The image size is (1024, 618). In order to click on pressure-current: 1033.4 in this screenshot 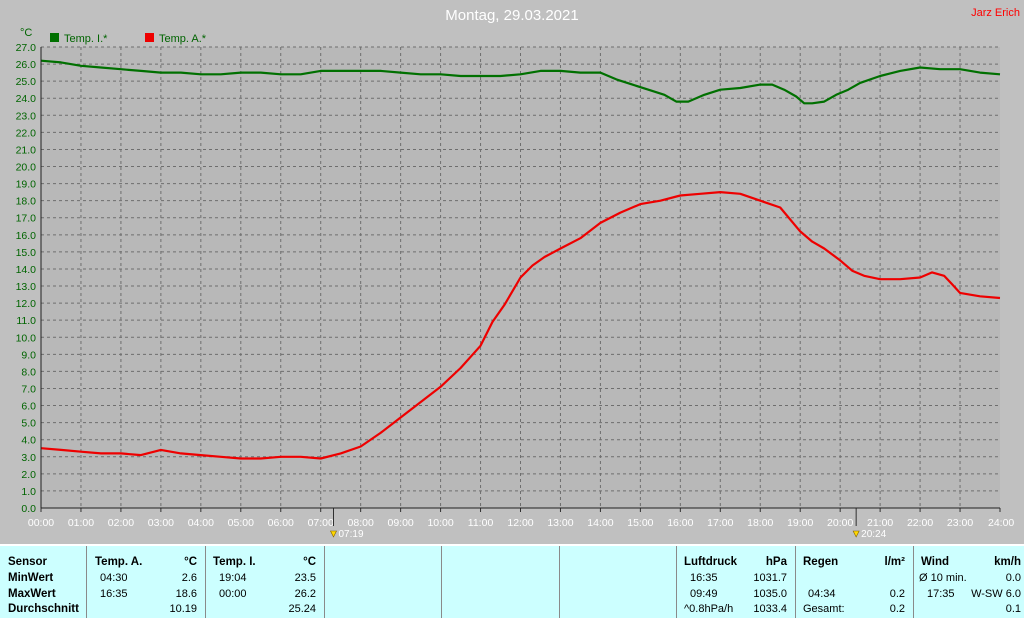, I will do `click(770, 609)`.